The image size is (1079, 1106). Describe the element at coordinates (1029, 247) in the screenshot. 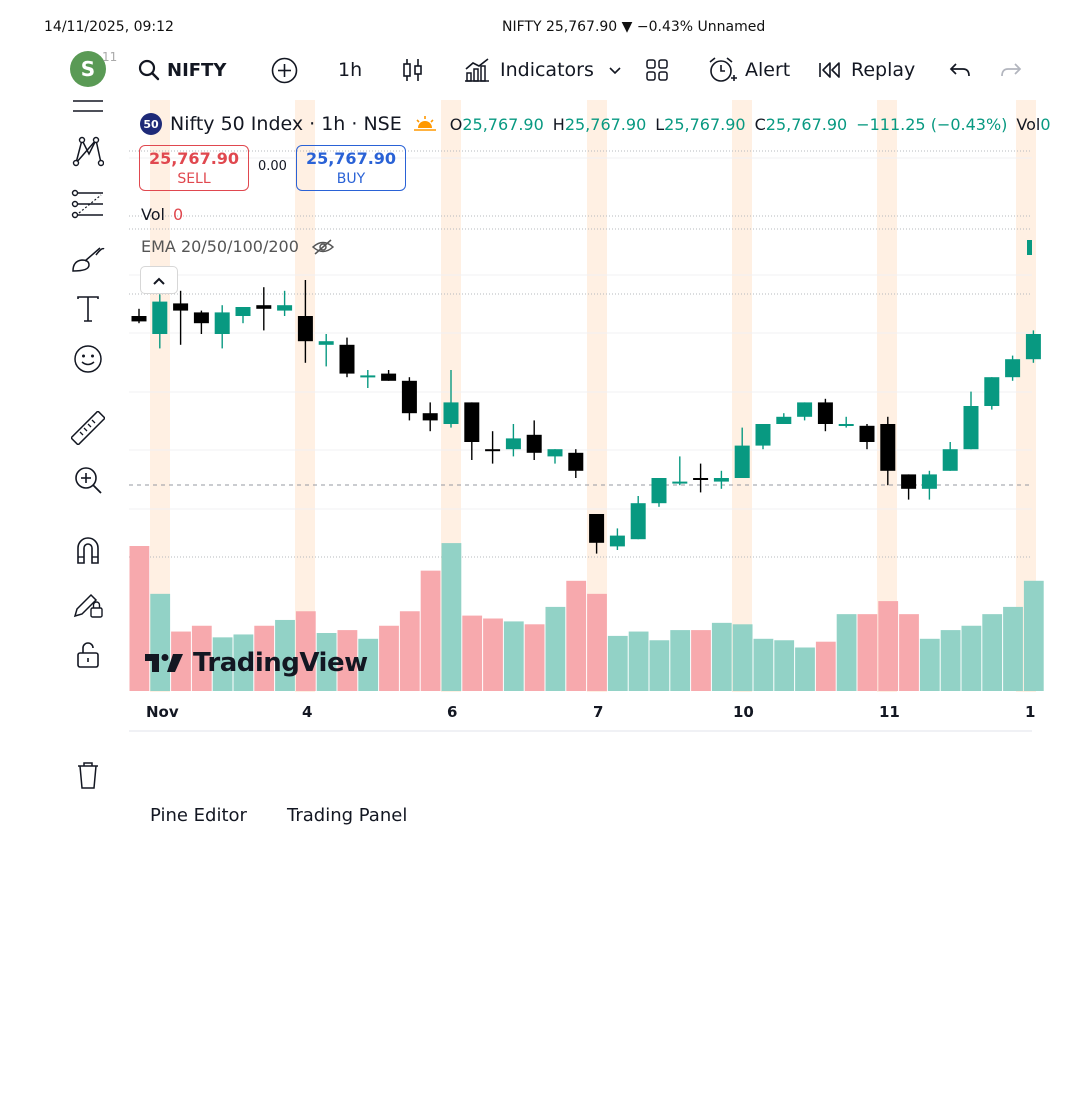

I see `chart-extras` at that location.